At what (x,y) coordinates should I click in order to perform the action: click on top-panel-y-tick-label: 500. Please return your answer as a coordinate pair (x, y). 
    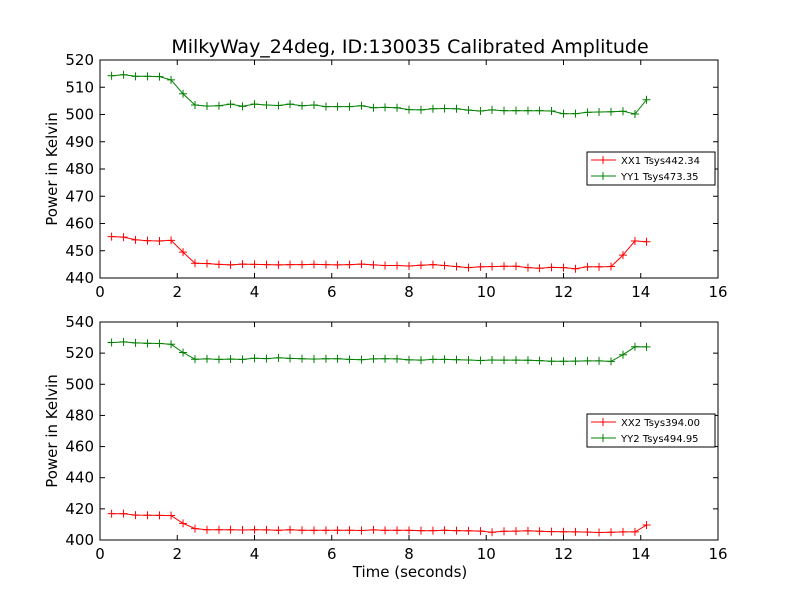
    Looking at the image, I should click on (79, 115).